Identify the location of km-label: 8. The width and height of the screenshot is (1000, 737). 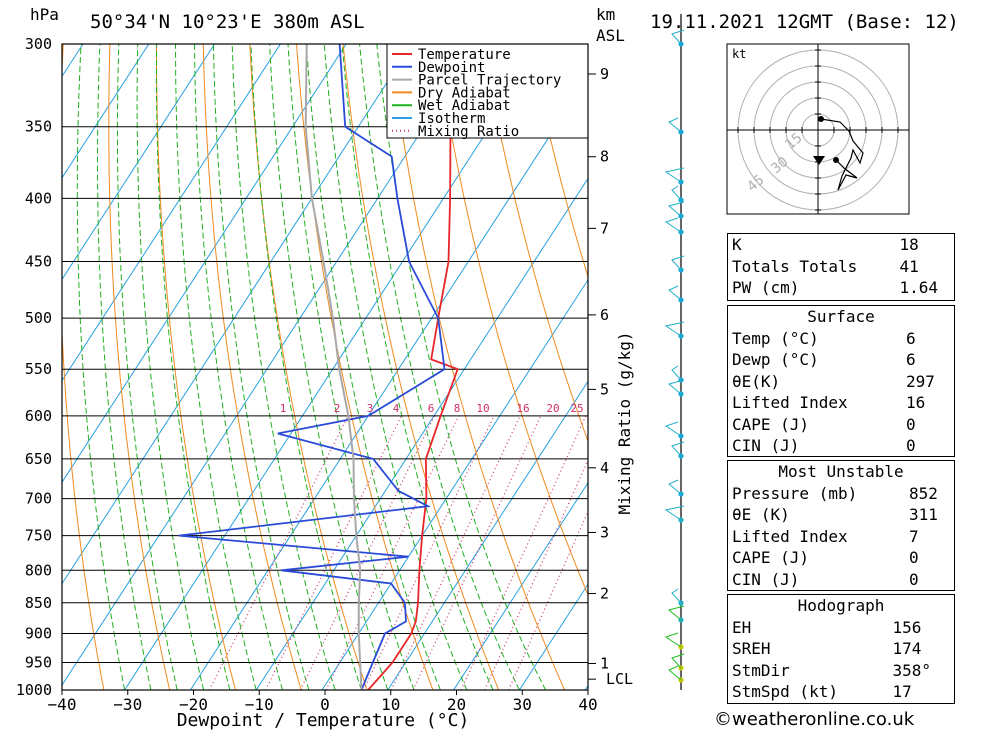
(604, 157).